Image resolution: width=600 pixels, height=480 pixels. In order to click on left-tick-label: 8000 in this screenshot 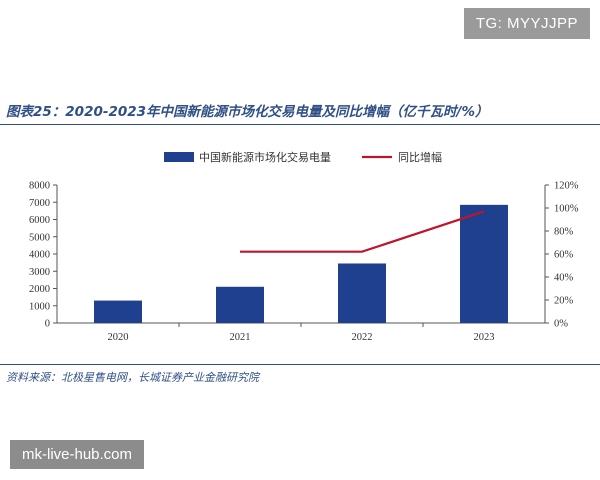, I will do `click(39, 186)`.